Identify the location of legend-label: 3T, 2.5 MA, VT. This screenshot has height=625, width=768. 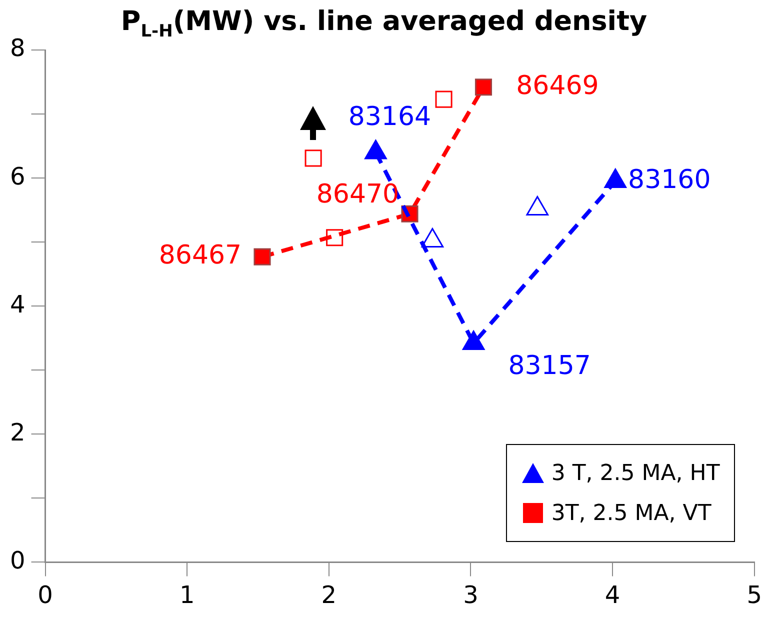
(631, 513).